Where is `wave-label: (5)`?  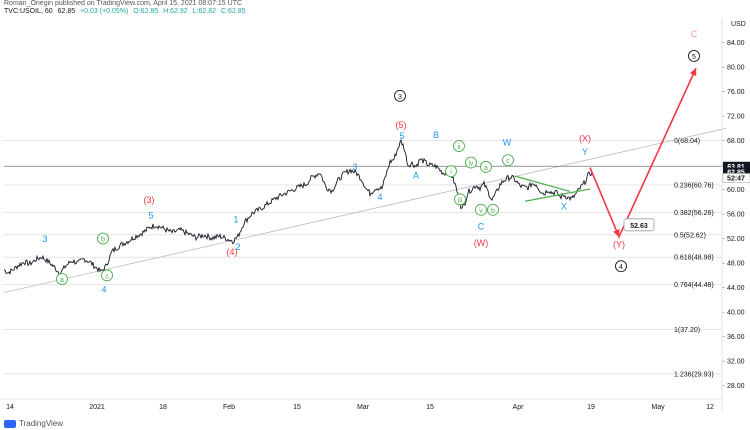 wave-label: (5) is located at coordinates (401, 125).